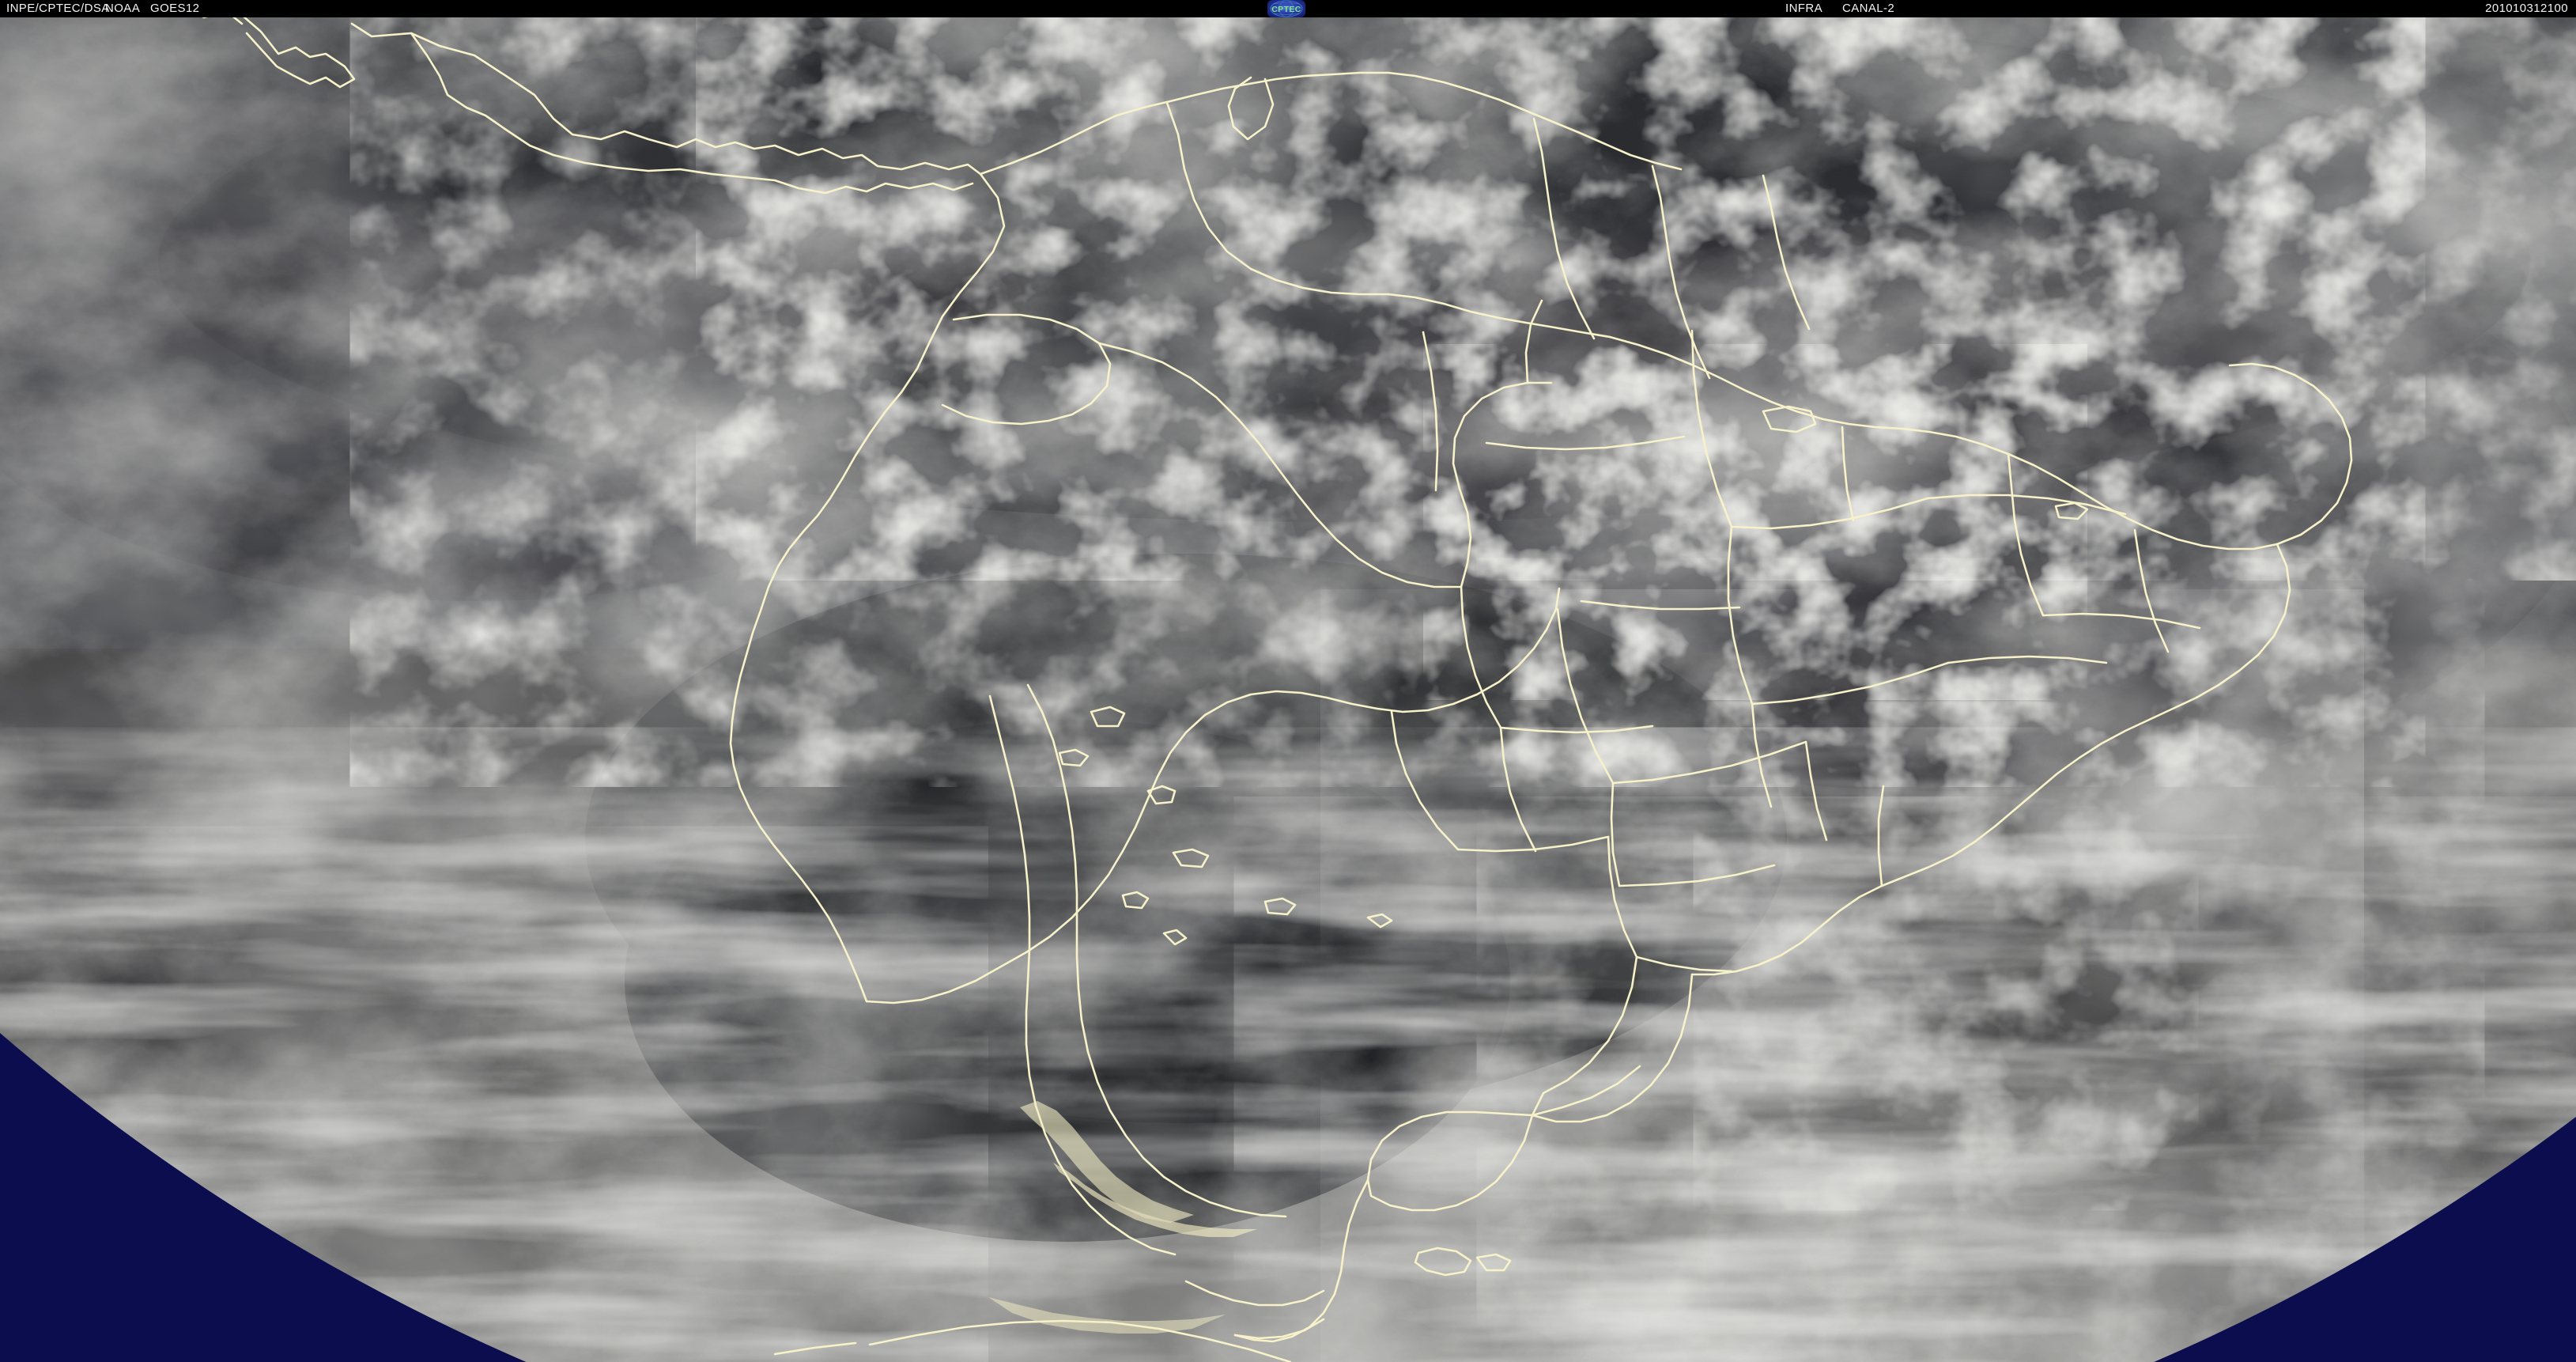 The width and height of the screenshot is (2576, 1362). What do you see at coordinates (123, 8) in the screenshot?
I see `provider-label: NOAA` at bounding box center [123, 8].